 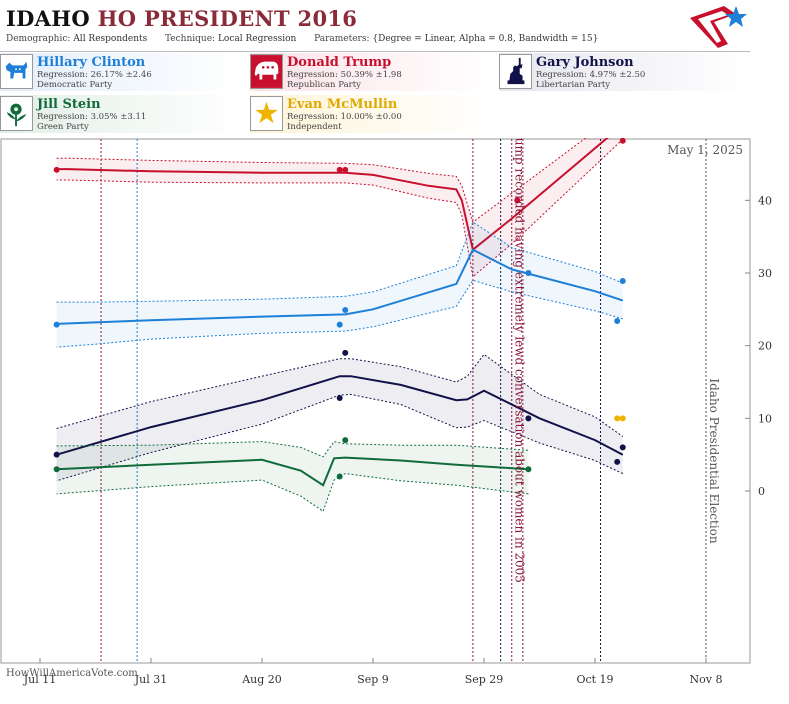 What do you see at coordinates (314, 127) in the screenshot?
I see `candidate-party: Independent` at bounding box center [314, 127].